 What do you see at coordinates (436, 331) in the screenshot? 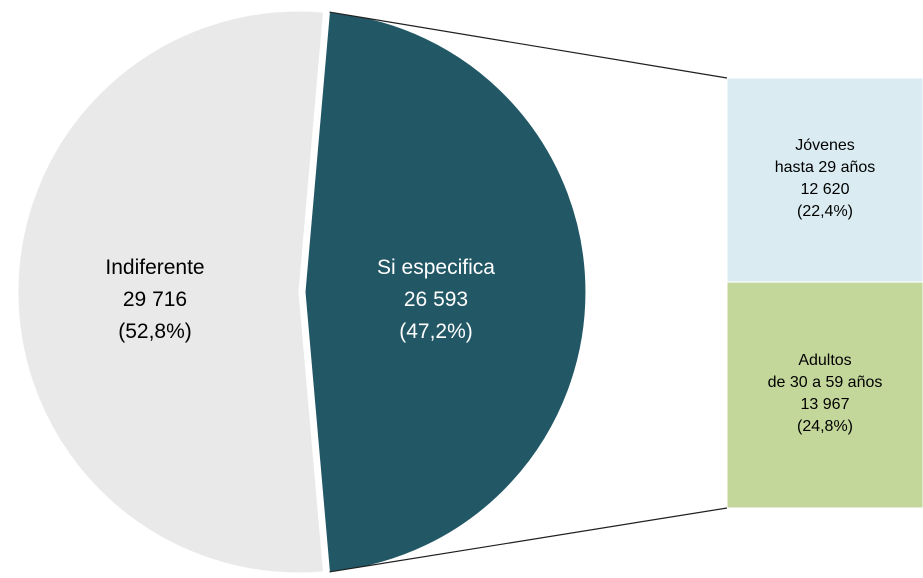
I see `slice-percent-si-especifica: (47,2%)` at bounding box center [436, 331].